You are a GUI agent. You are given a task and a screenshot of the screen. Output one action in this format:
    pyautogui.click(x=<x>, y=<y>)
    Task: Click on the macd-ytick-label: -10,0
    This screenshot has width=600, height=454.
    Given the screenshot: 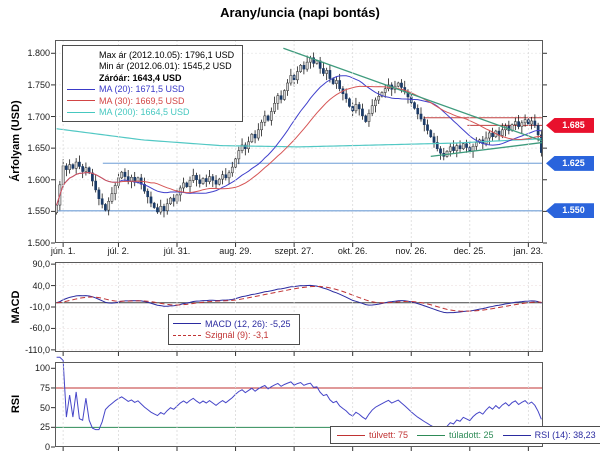 What is the action you would take?
    pyautogui.click(x=39, y=307)
    